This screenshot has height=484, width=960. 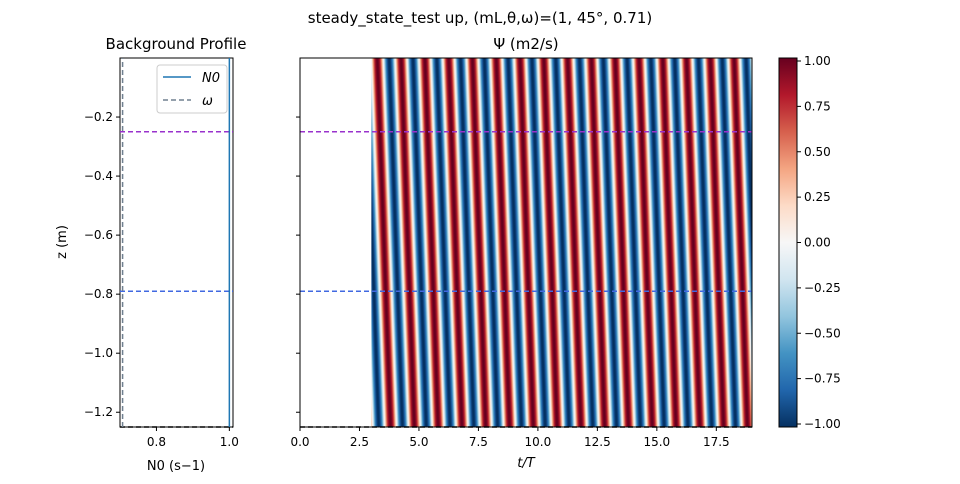 I want to click on profile-ytick-label-4: −1.0, so click(x=98, y=353).